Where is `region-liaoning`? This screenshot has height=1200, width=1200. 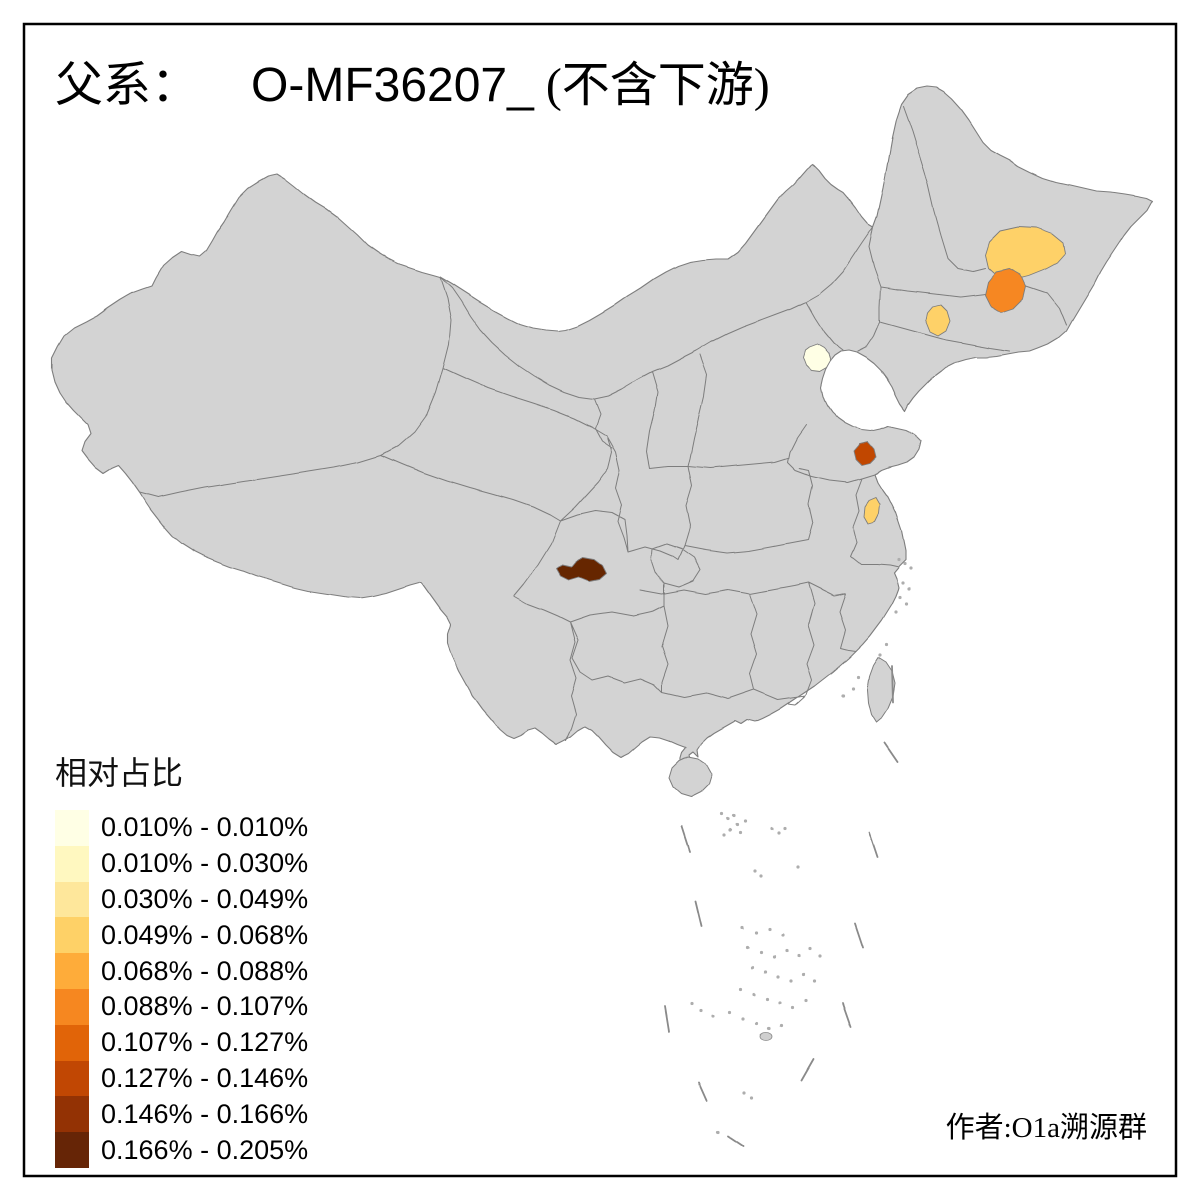
region-liaoning is located at coordinates (938, 320).